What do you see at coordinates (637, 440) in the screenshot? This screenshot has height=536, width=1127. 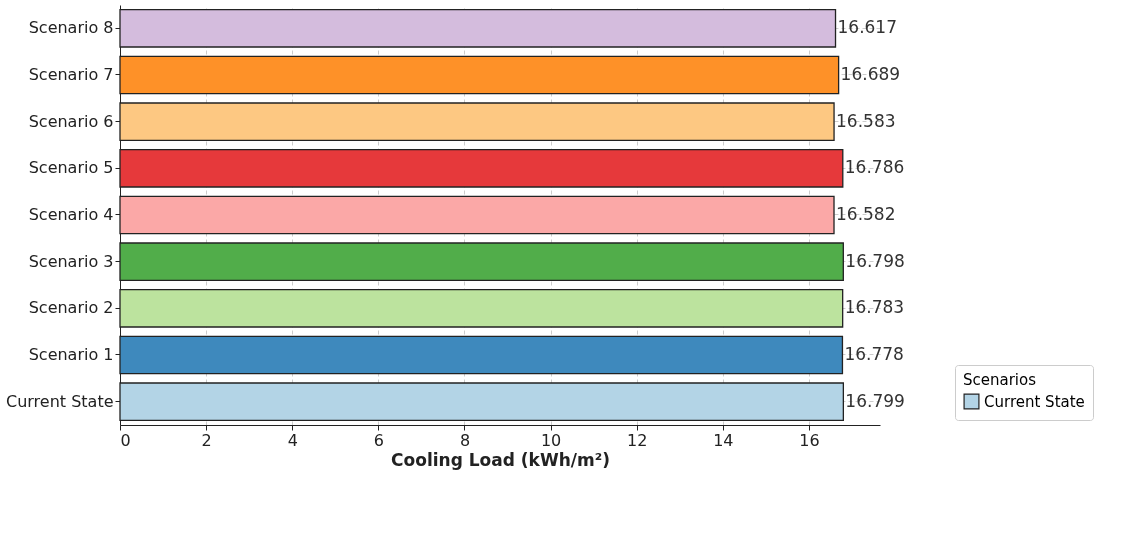 I see `x-tick-label: 12` at bounding box center [637, 440].